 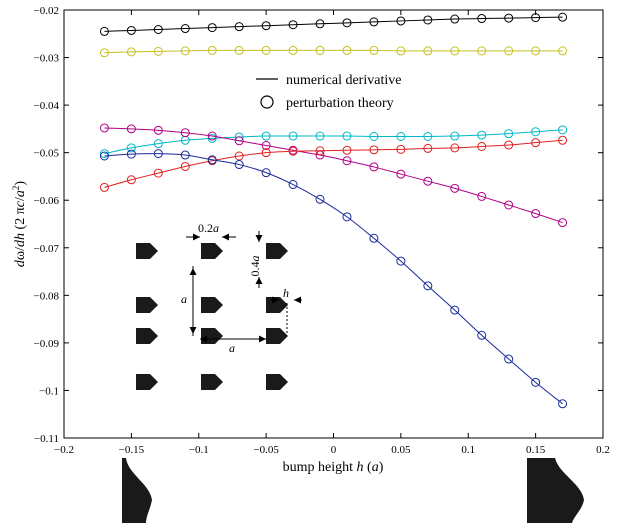 What do you see at coordinates (49, 391) in the screenshot?
I see `y-tick-label: −0.1` at bounding box center [49, 391].